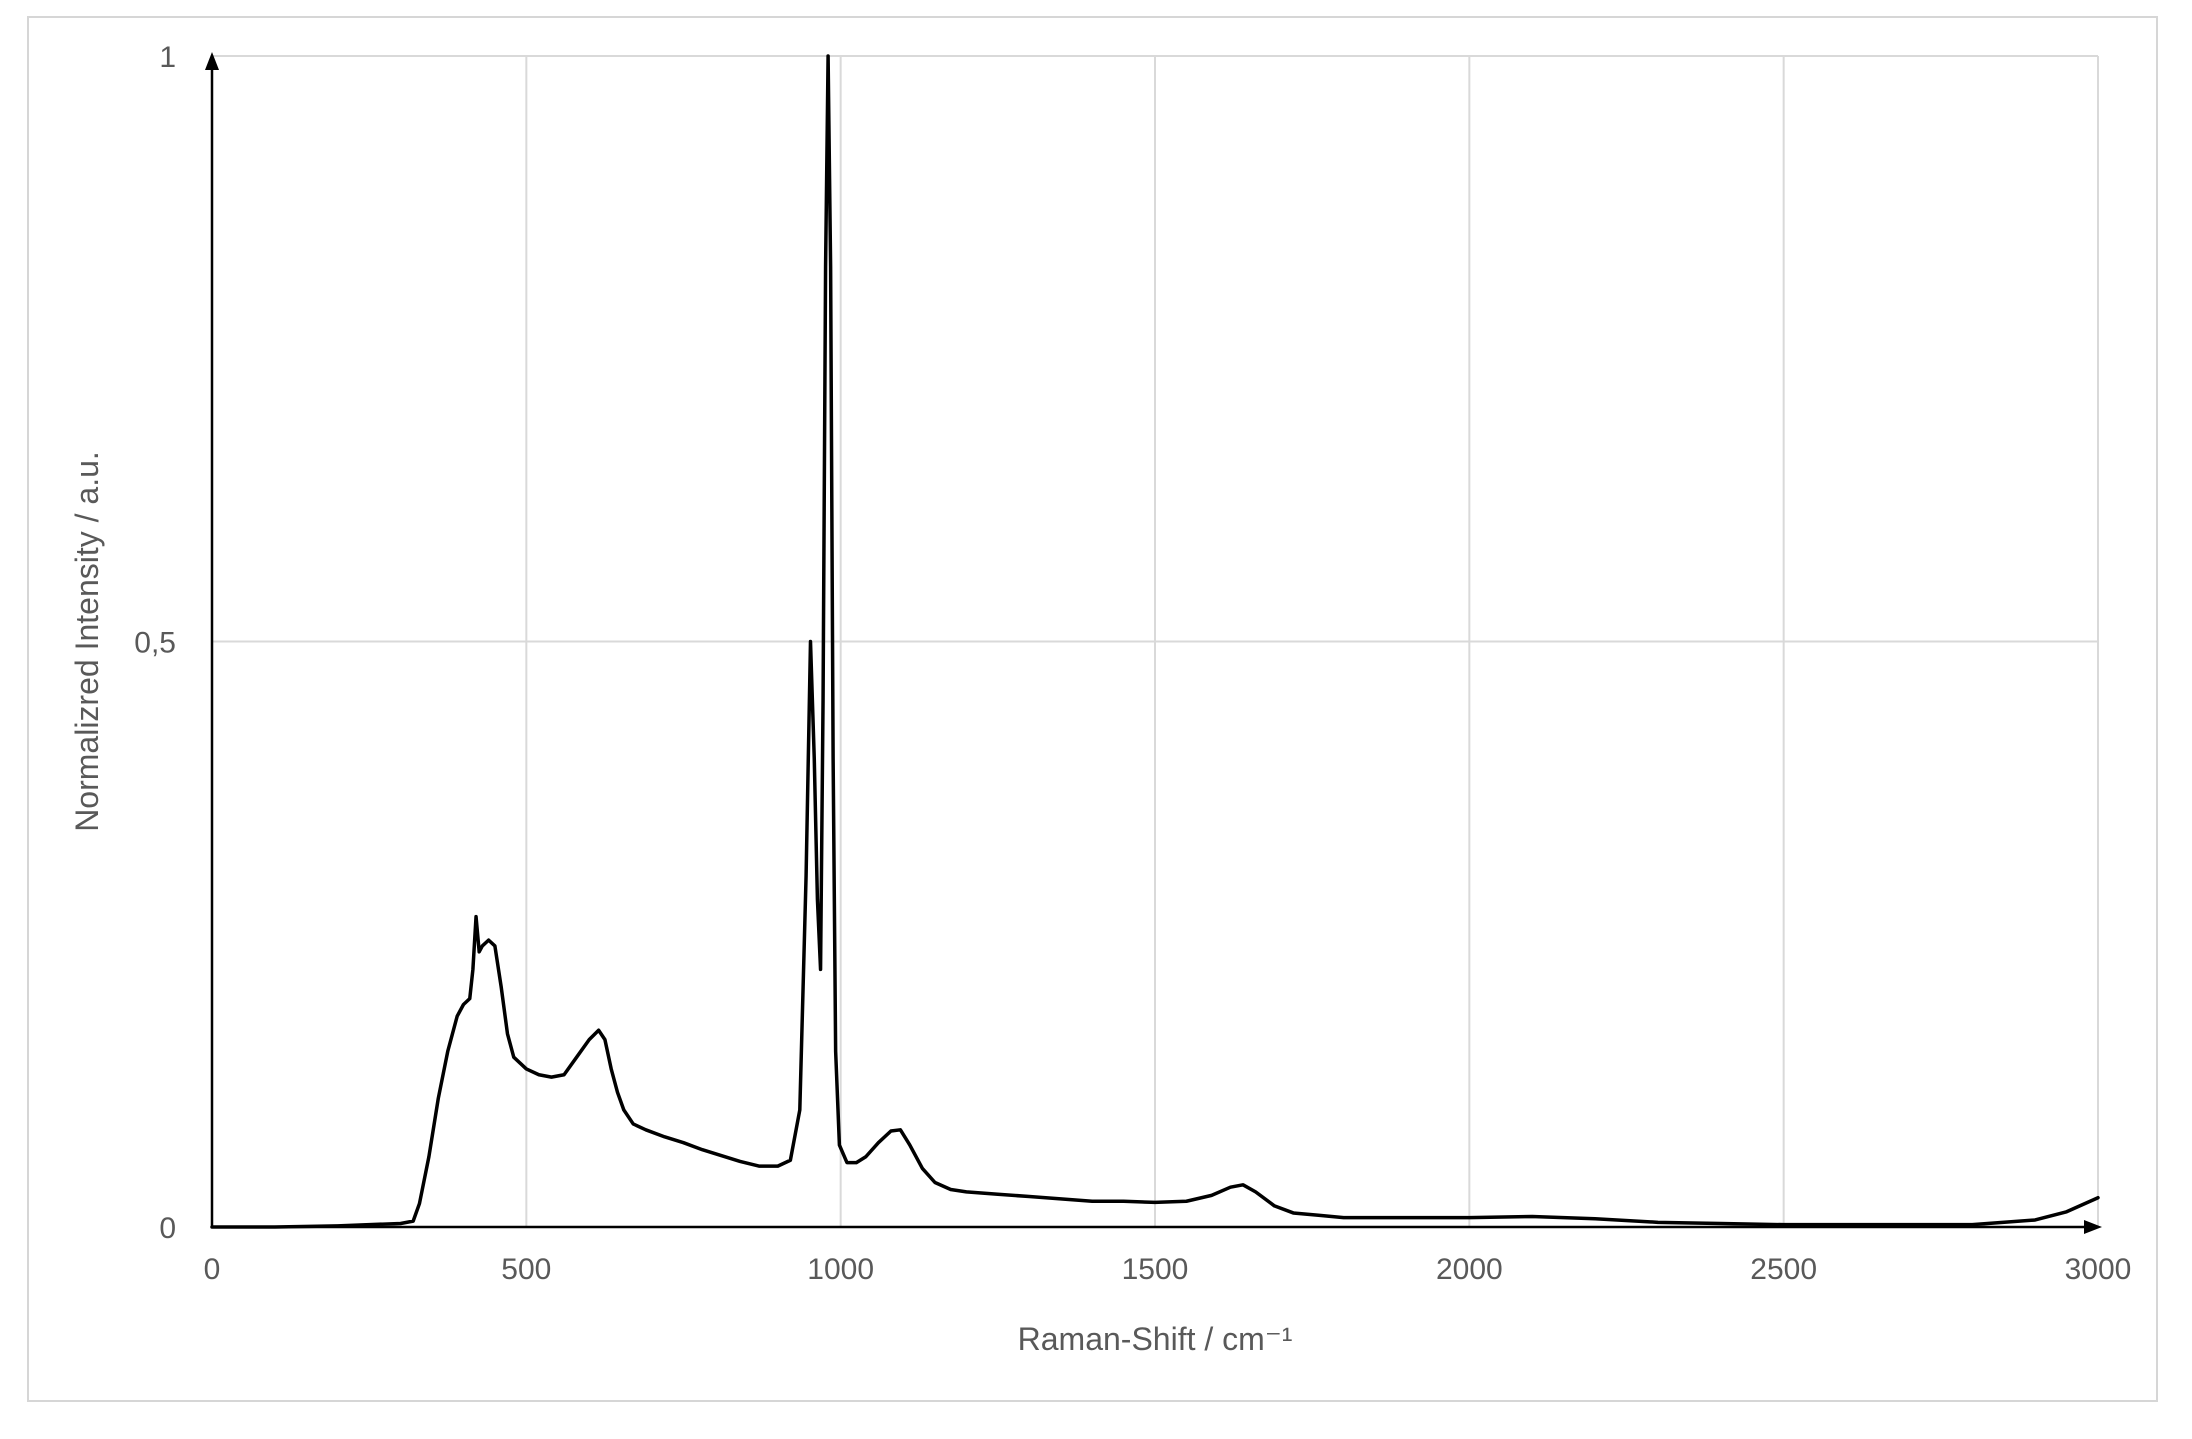 This screenshot has height=1439, width=2192. Describe the element at coordinates (1155, 1339) in the screenshot. I see `x-axis-title: Raman-Shift / cm⁻¹` at that location.